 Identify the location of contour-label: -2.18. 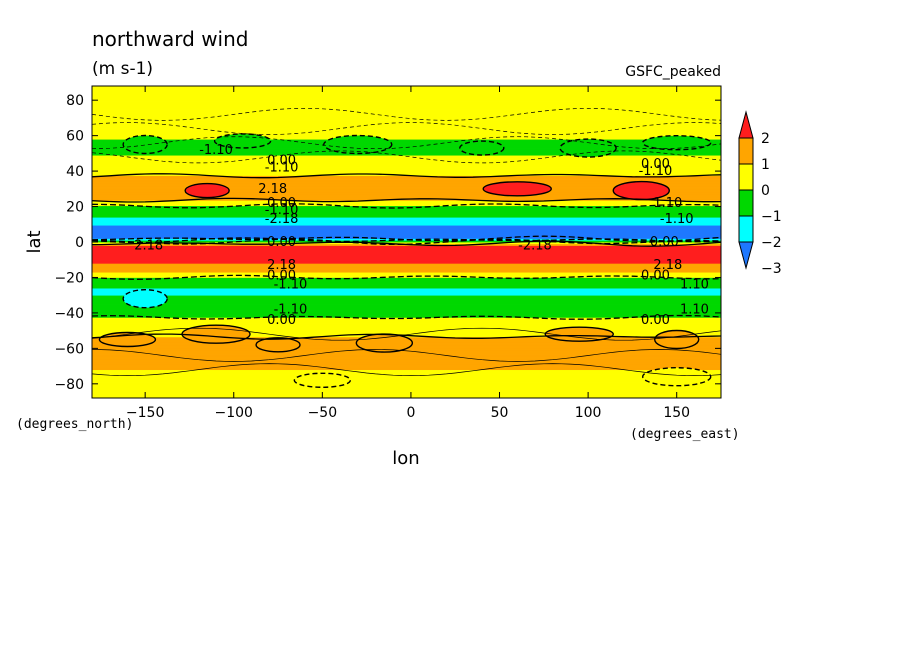
(535, 246).